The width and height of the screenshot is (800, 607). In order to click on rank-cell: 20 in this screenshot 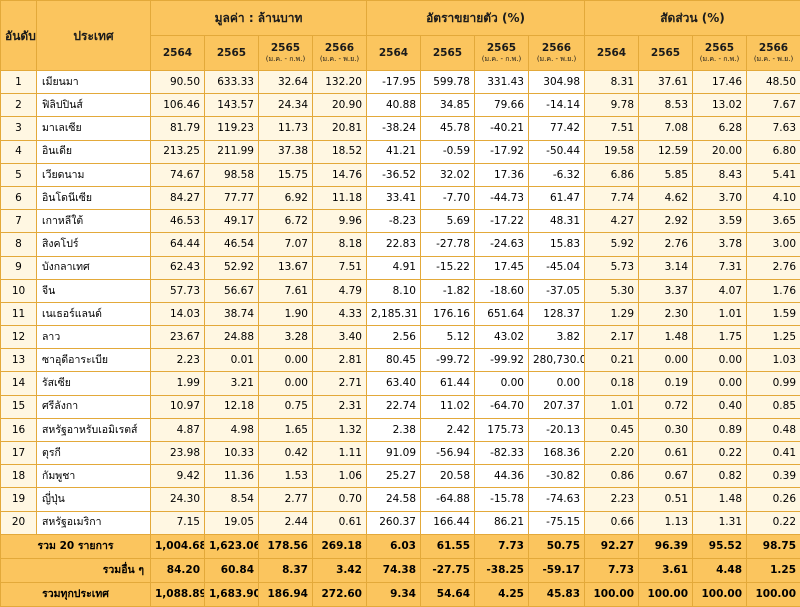, I will do `click(19, 522)`.